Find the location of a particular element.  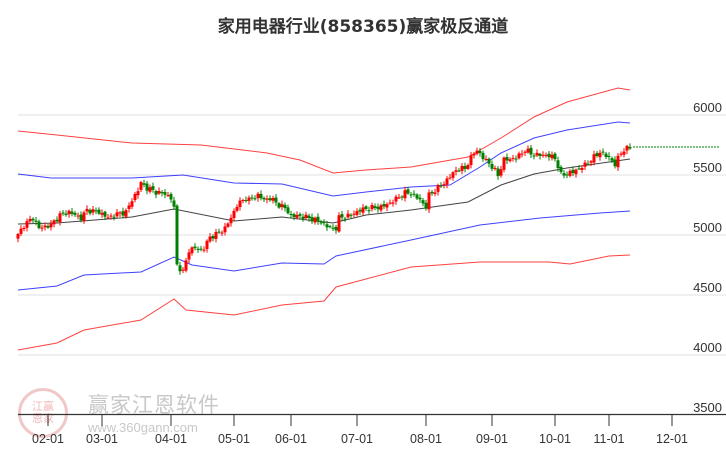

x-tick-label: 10-01 is located at coordinates (555, 439).